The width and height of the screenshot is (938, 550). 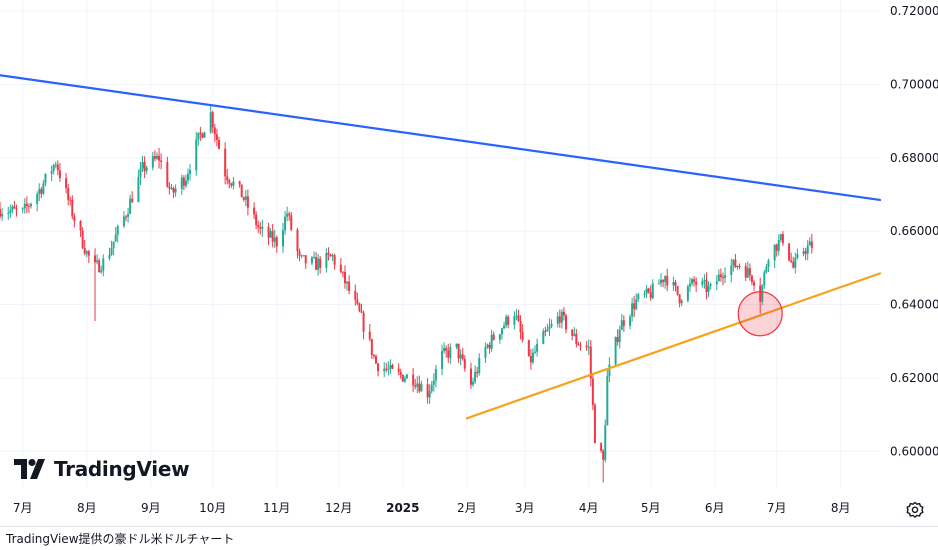 I want to click on x-tick-label: 2025, so click(x=402, y=508).